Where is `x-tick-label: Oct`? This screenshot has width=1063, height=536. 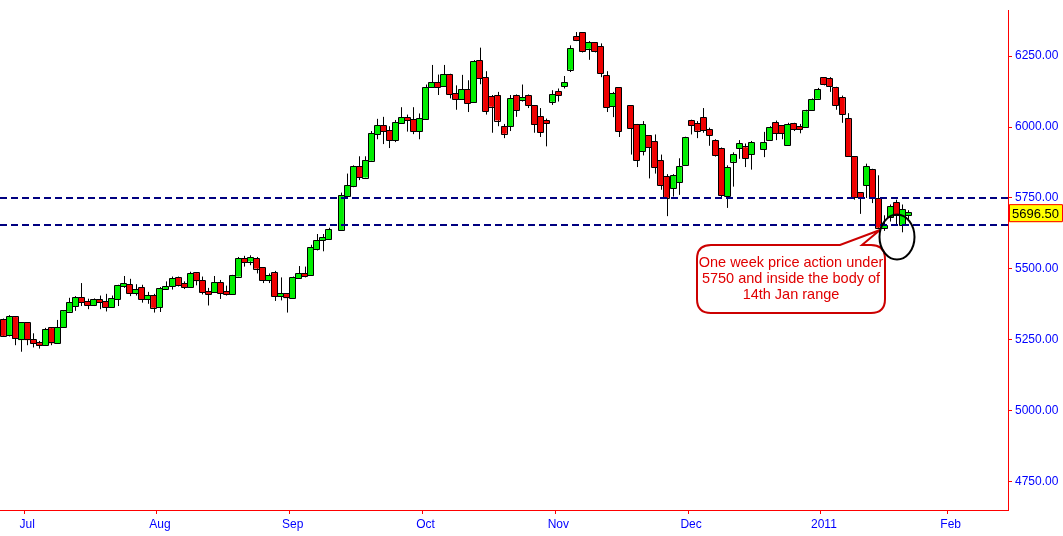
x-tick-label: Oct is located at coordinates (426, 523).